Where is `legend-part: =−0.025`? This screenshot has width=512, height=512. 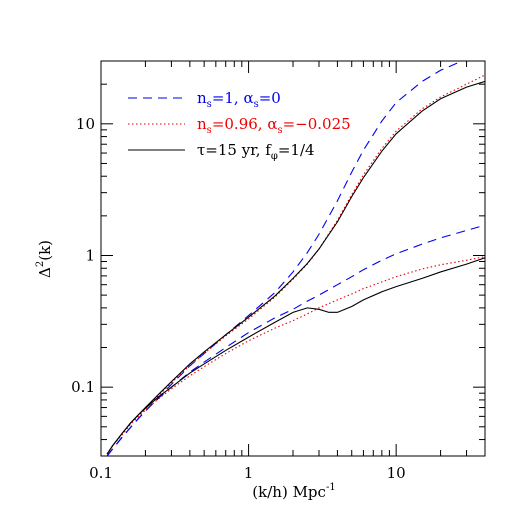 legend-part: =−0.025 is located at coordinates (317, 124).